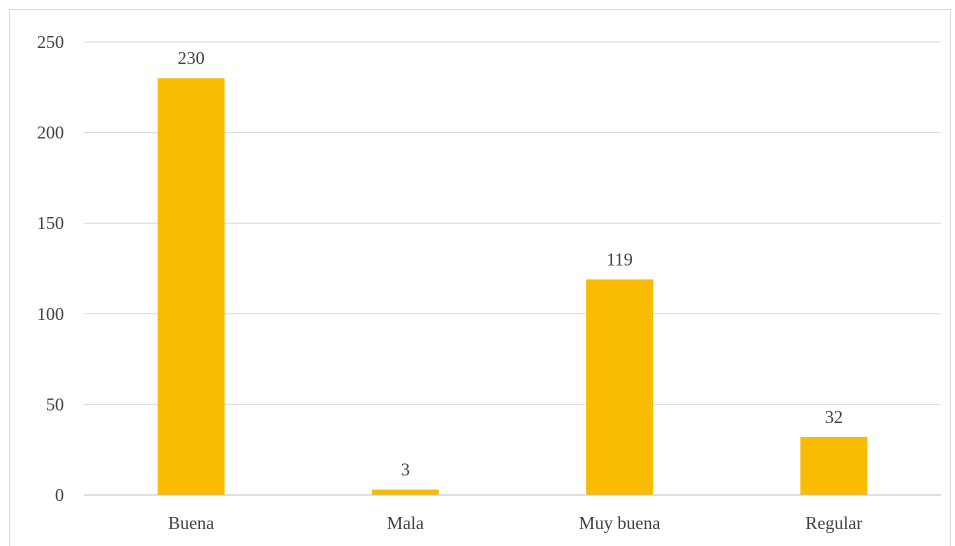 This screenshot has width=955, height=546. What do you see at coordinates (50, 42) in the screenshot?
I see `y-tick-label: 250` at bounding box center [50, 42].